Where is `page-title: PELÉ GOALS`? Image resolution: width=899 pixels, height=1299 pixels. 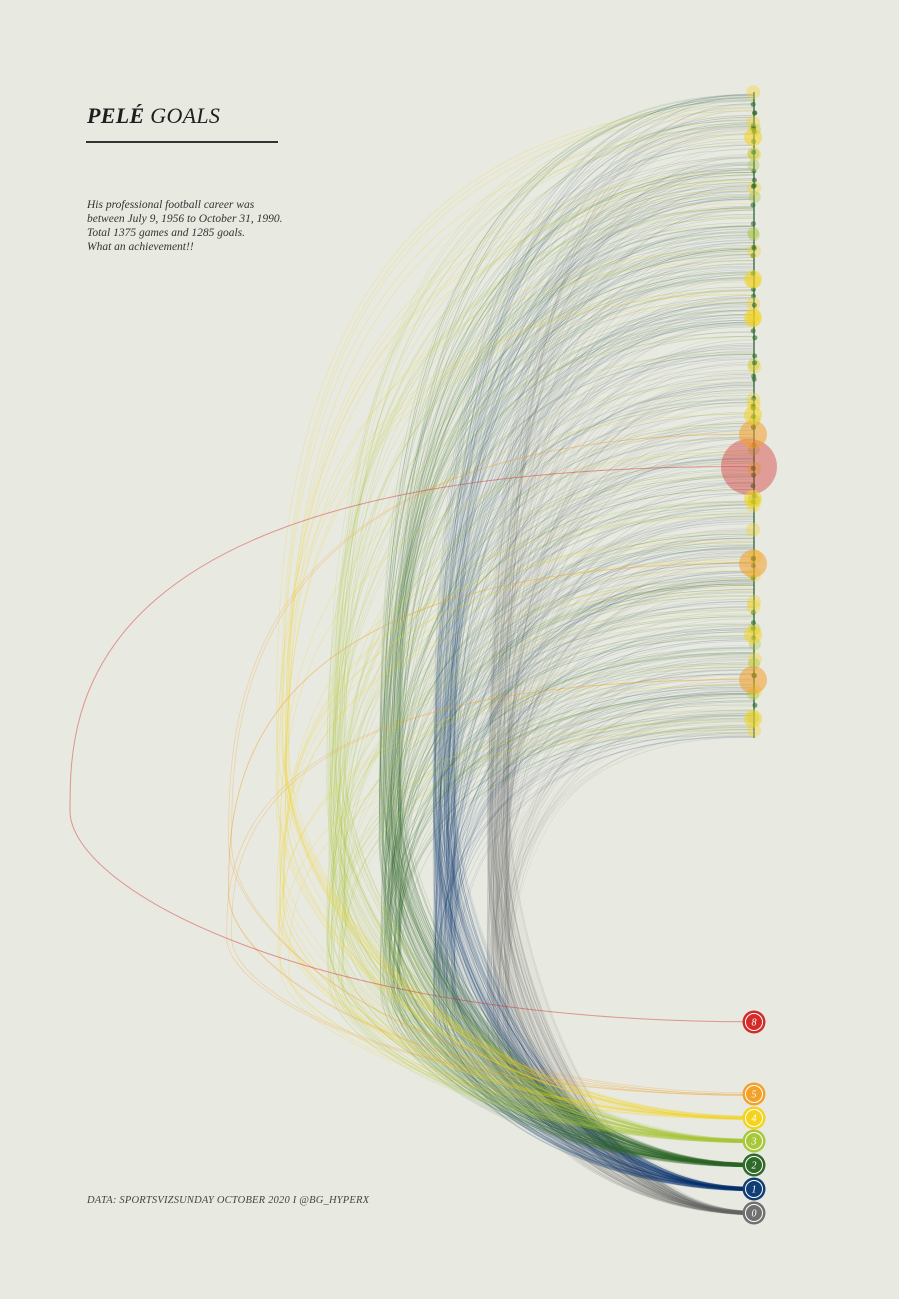 page-title: PELÉ GOALS is located at coordinates (153, 116).